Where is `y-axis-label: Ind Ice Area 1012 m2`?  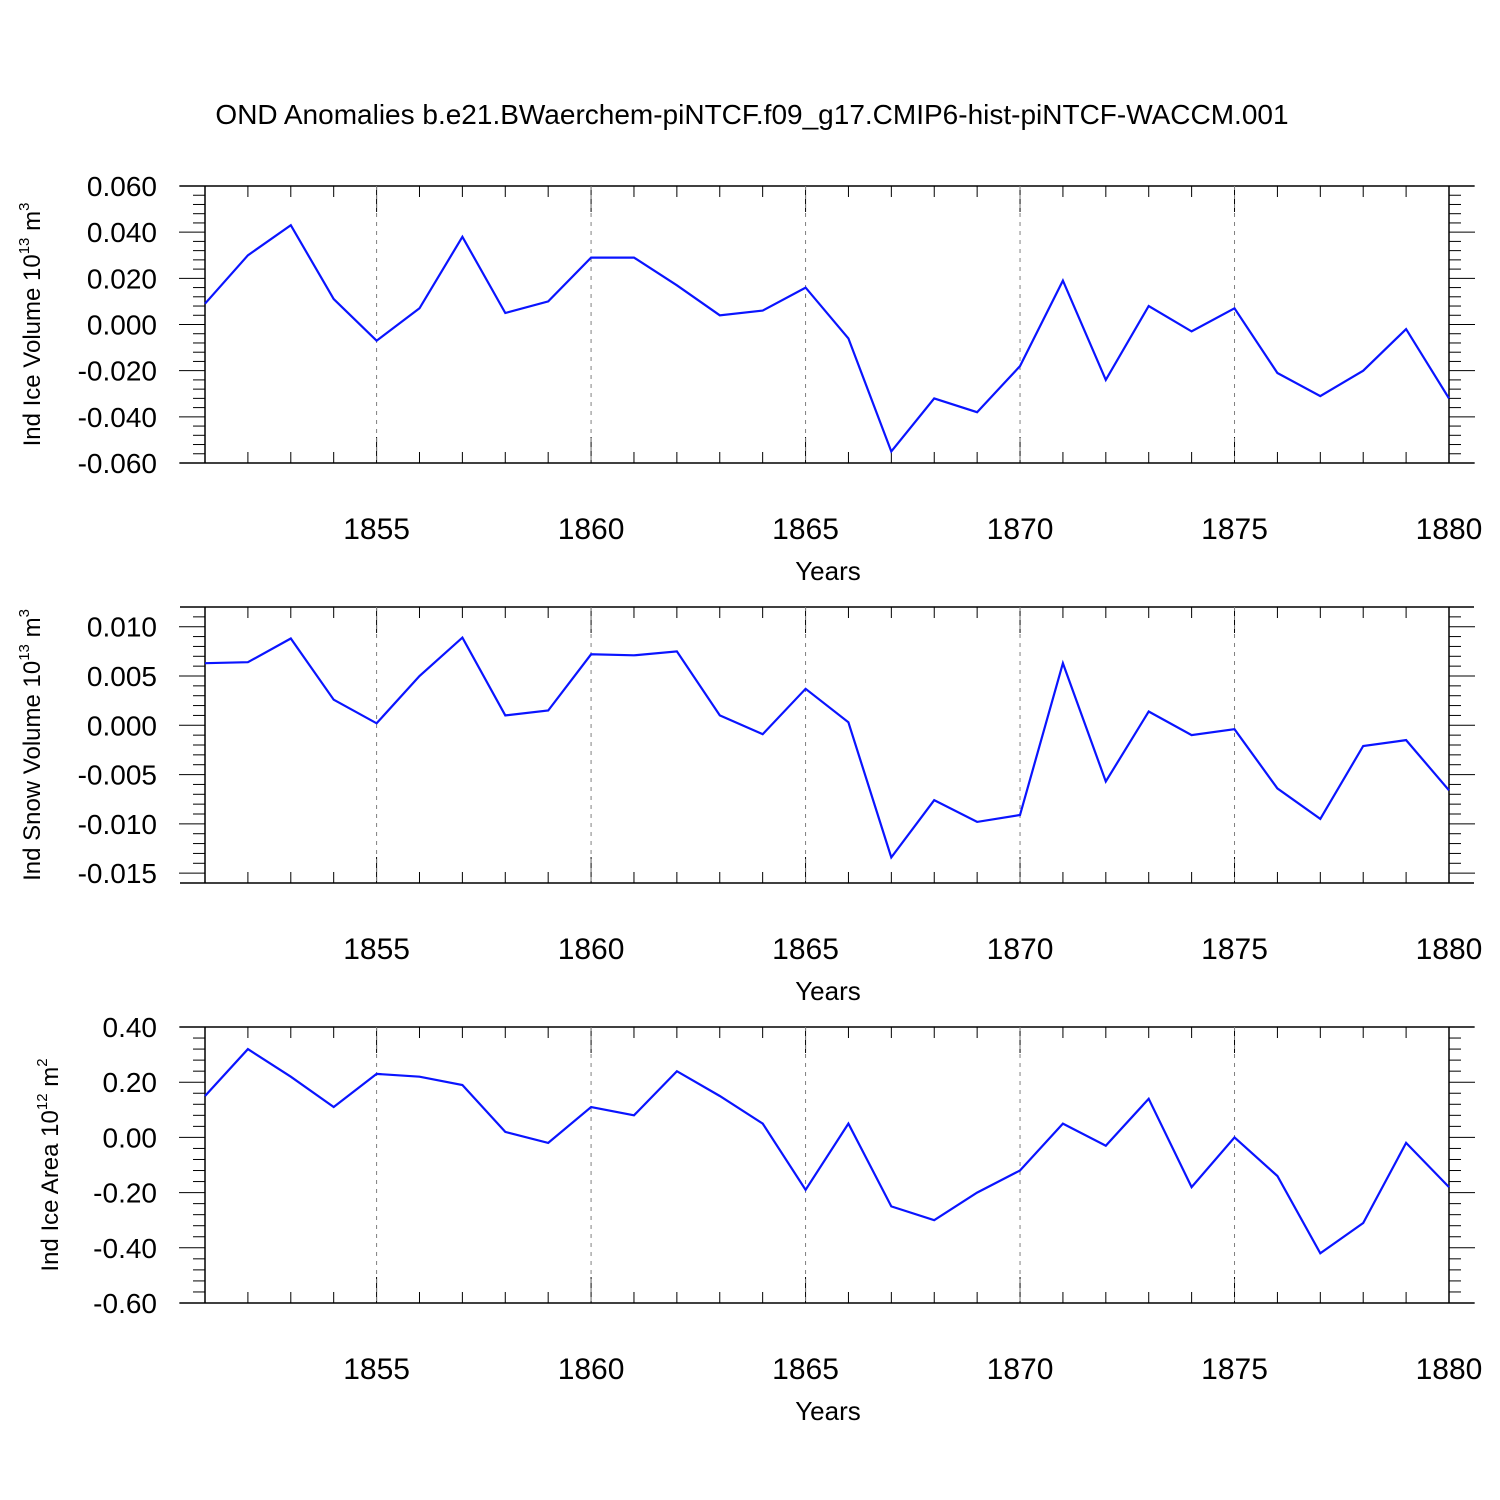
y-axis-label: Ind Ice Area 1012 m2 is located at coordinates (49, 1164).